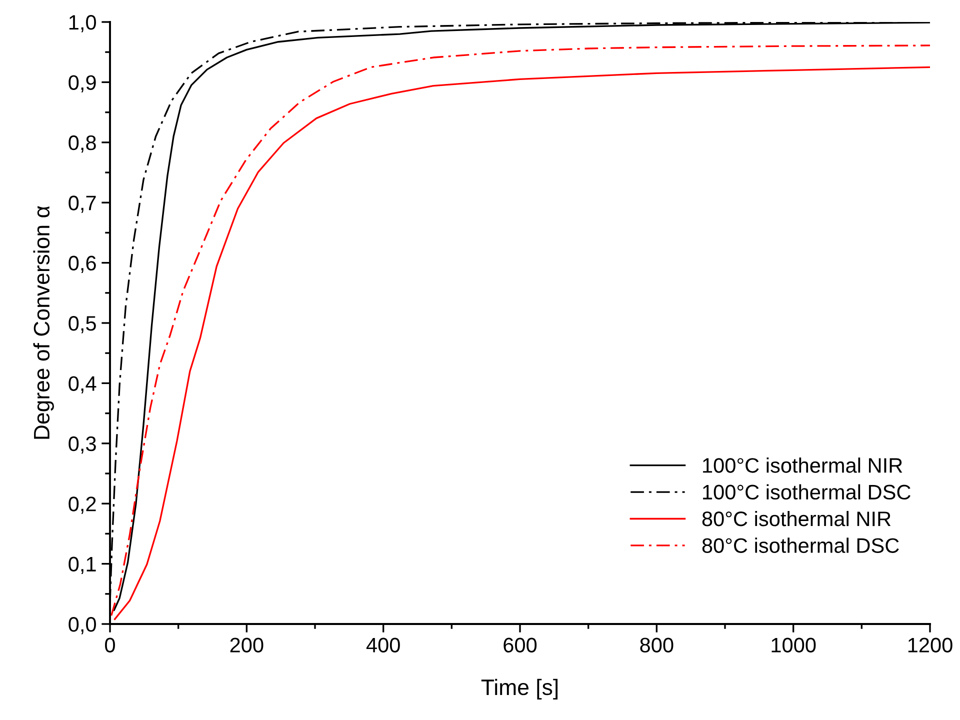 Image resolution: width=960 pixels, height=720 pixels. What do you see at coordinates (82, 385) in the screenshot?
I see `y-tick-label: 0,4` at bounding box center [82, 385].